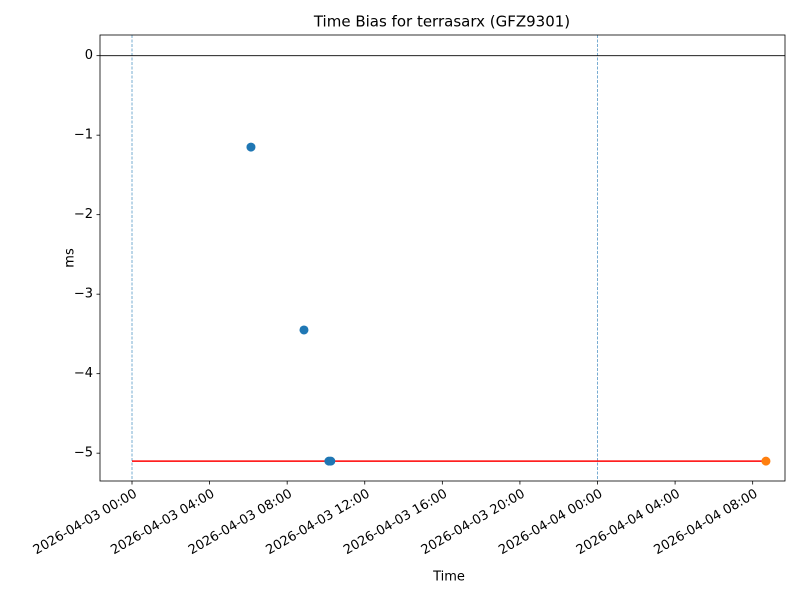 The width and height of the screenshot is (800, 600). Describe the element at coordinates (83, 294) in the screenshot. I see `y-tick-label: −3` at that location.